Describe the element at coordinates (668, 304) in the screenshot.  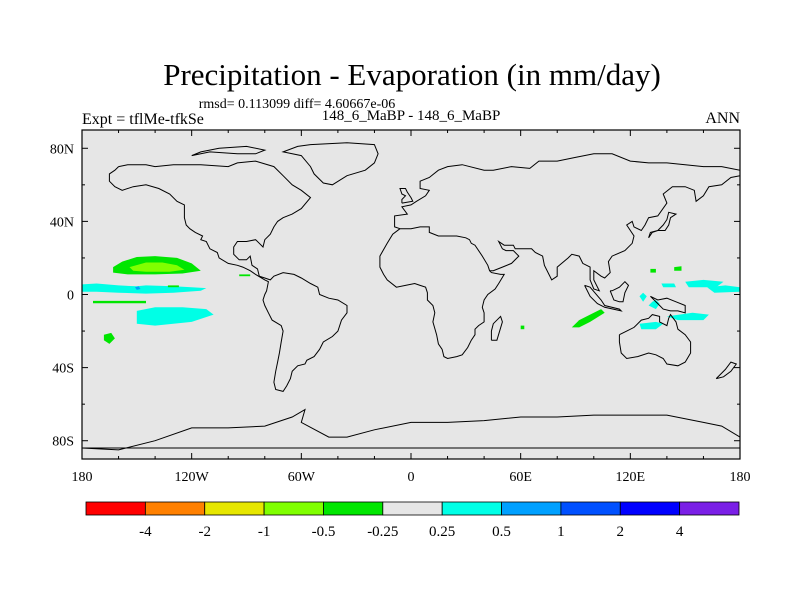
I see `coastline-new-guinea` at that location.